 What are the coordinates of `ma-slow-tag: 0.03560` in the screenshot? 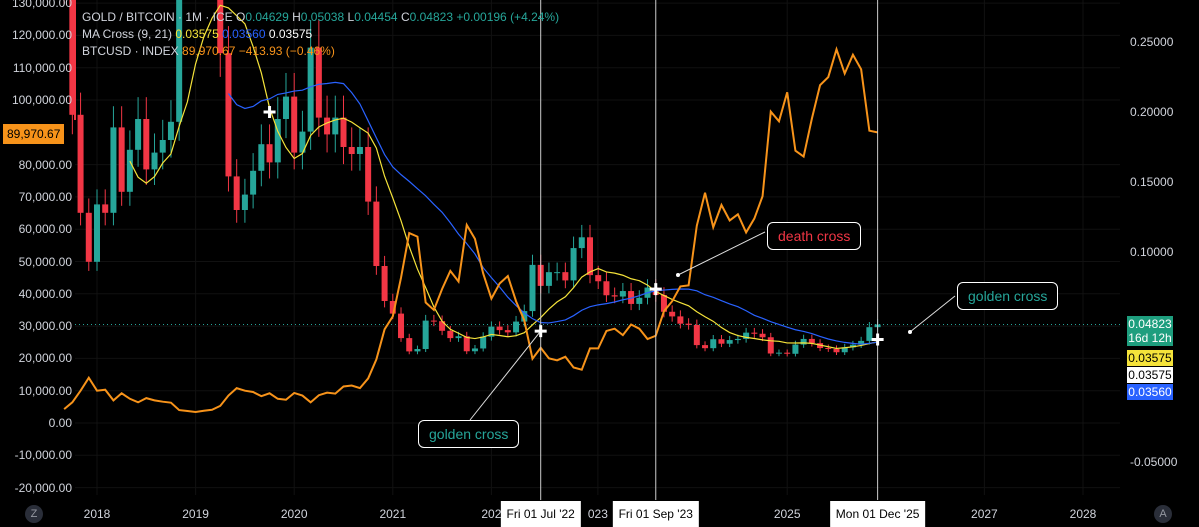 It's located at (1150, 392).